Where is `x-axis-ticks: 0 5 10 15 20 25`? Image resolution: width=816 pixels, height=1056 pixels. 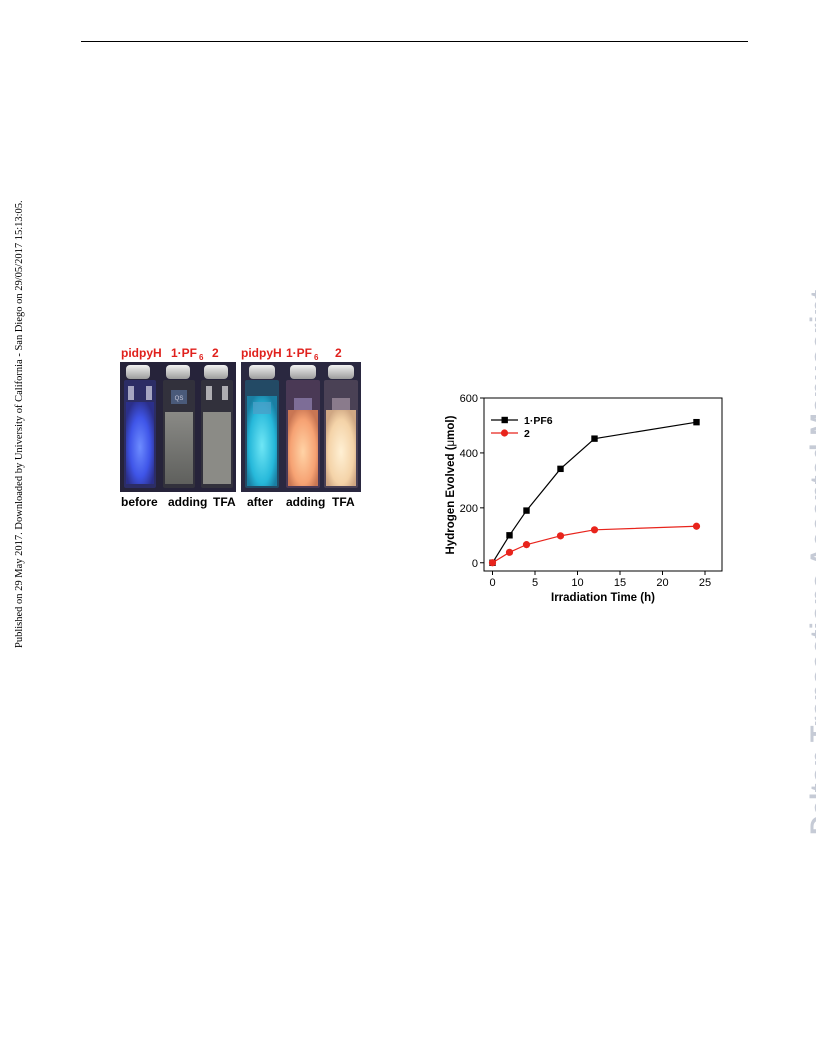 x-axis-ticks: 0 5 10 15 20 25 is located at coordinates (600, 580).